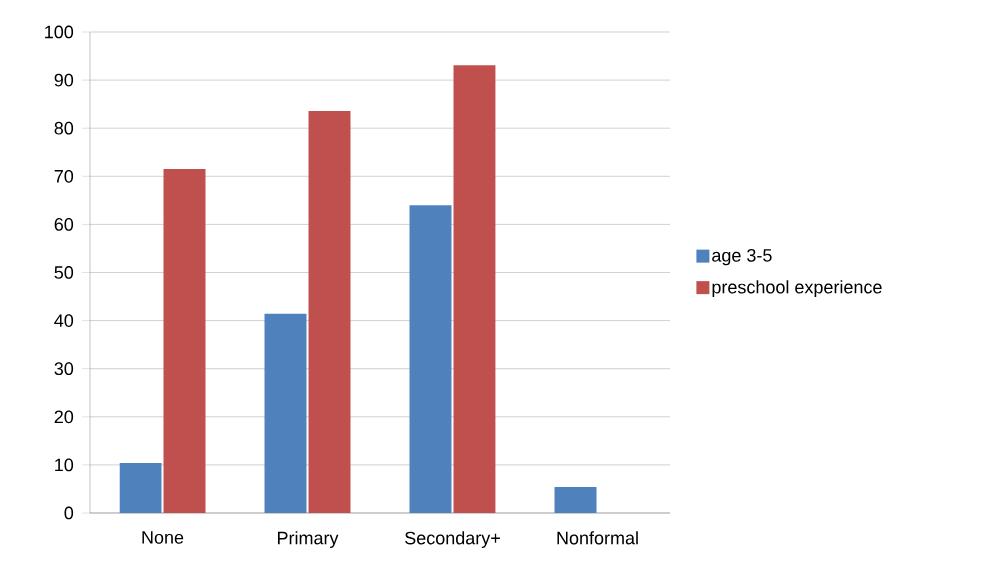 This screenshot has width=1007, height=579. What do you see at coordinates (64, 417) in the screenshot?
I see `y-tick-label: 20` at bounding box center [64, 417].